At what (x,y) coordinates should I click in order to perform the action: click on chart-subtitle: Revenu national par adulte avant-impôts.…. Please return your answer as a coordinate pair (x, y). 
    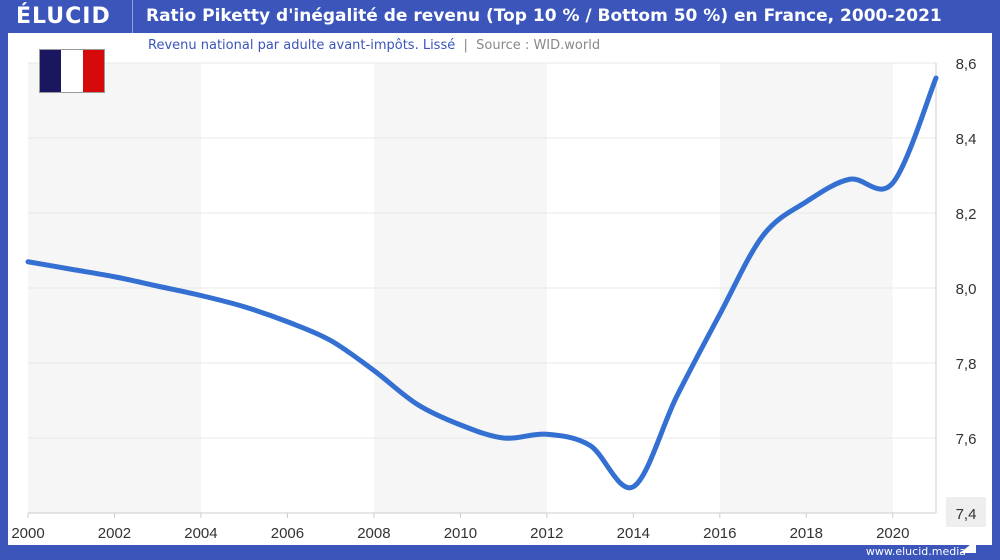
    Looking at the image, I should click on (374, 45).